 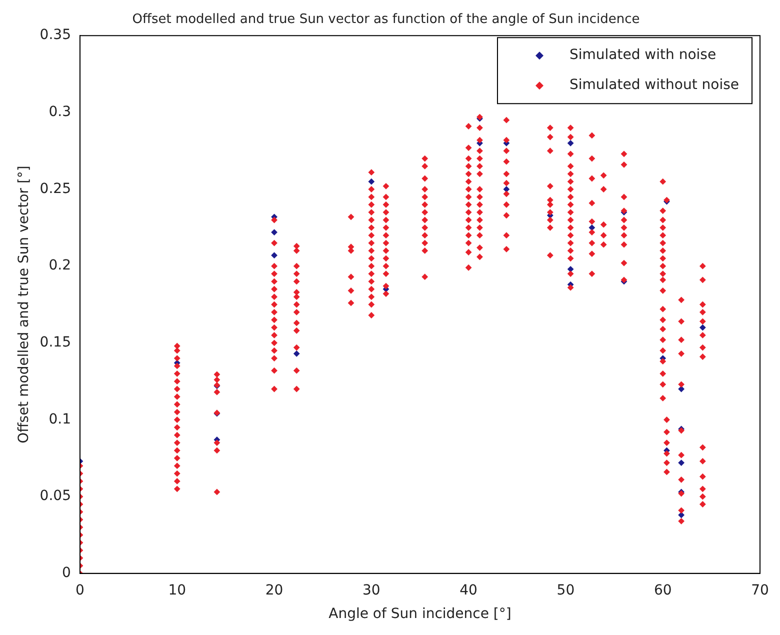 What do you see at coordinates (177, 590) in the screenshot?
I see `x-tick-label: 10` at bounding box center [177, 590].